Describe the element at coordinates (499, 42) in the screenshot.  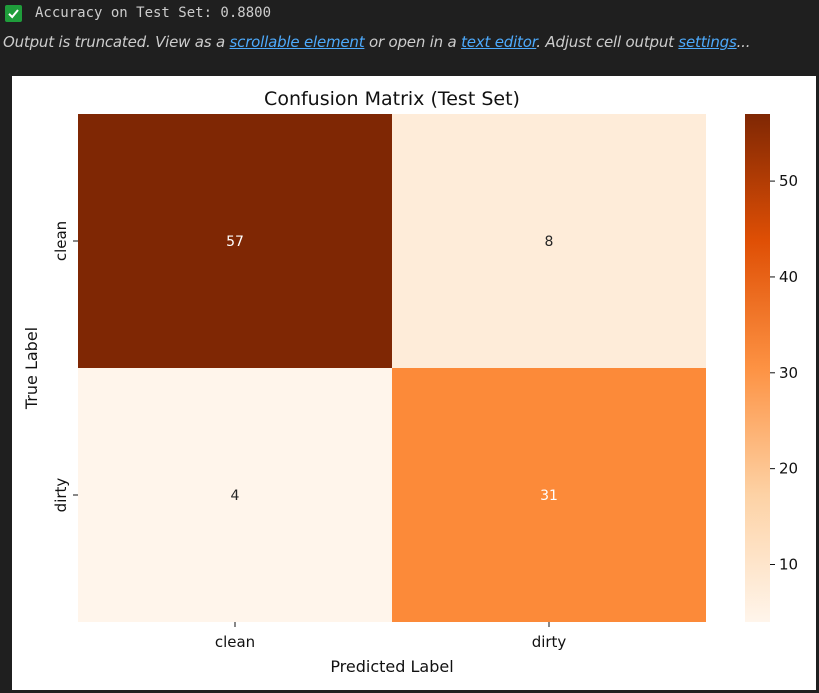
I see `text-editor-link: text editor` at that location.